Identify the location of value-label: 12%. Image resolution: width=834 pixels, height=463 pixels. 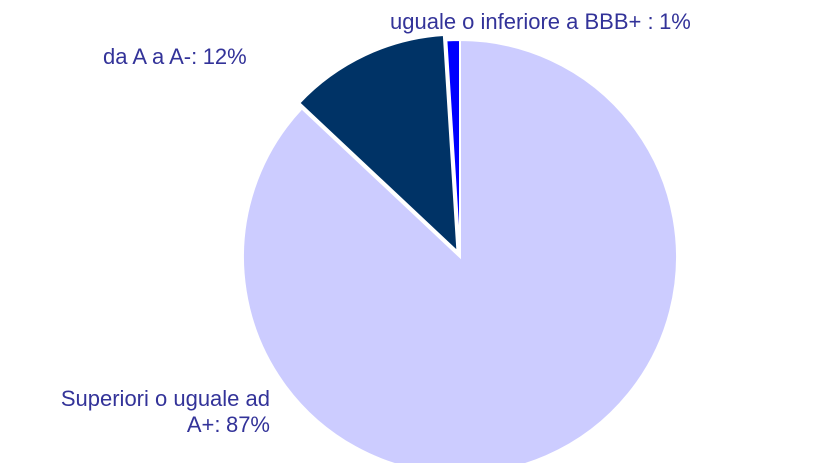
(224, 56).